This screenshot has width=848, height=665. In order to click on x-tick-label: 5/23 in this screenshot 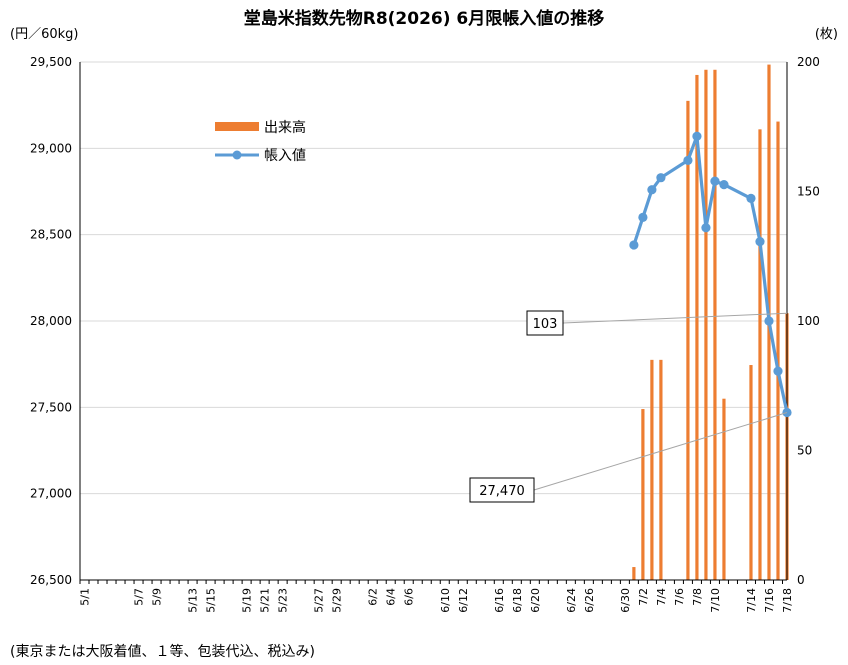, I will do `click(283, 600)`.